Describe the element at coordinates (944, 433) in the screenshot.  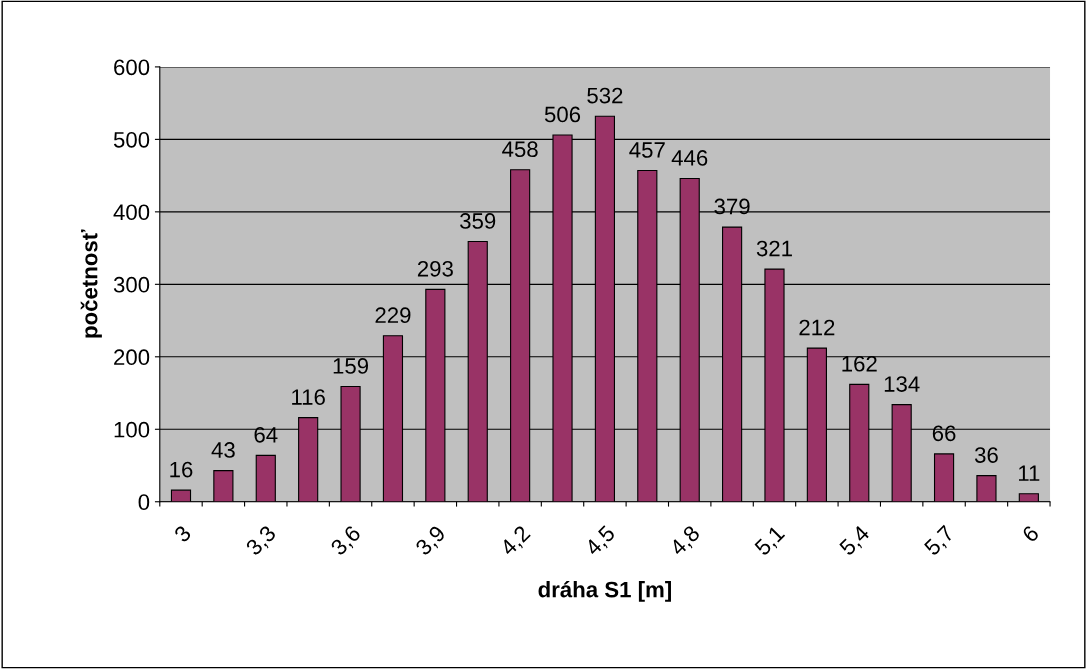
I see `data-label: 66` at that location.